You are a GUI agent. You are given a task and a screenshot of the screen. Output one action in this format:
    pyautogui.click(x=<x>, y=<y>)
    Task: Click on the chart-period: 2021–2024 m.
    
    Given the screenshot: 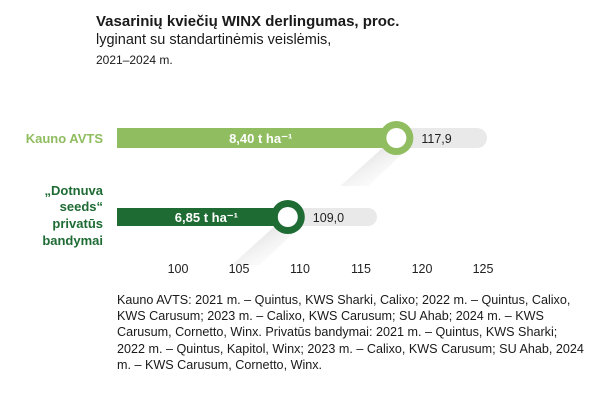 What is the action you would take?
    pyautogui.click(x=134, y=60)
    